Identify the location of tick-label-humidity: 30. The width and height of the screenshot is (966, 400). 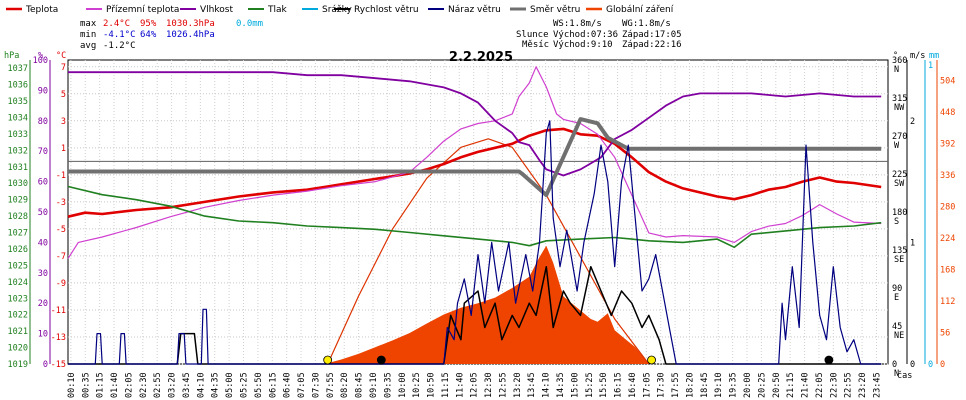
(43, 274).